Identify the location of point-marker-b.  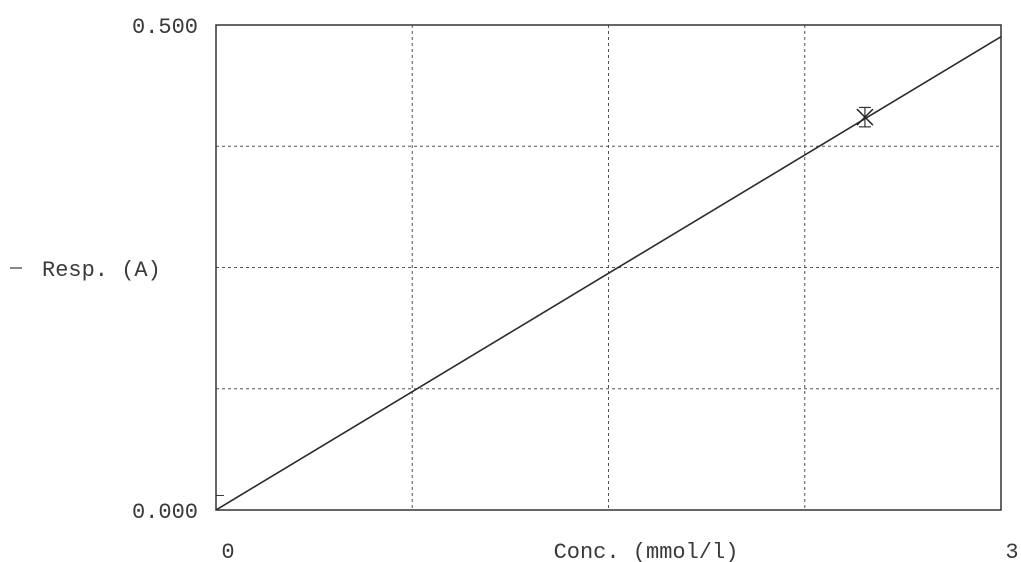
(865, 117).